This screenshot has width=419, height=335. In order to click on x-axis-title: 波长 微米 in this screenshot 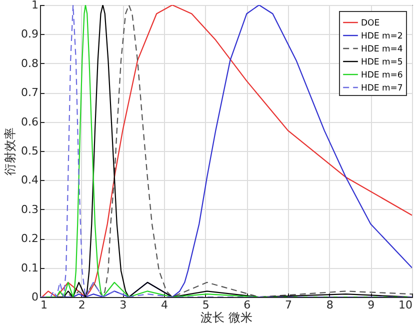, I will do `click(226, 317)`.